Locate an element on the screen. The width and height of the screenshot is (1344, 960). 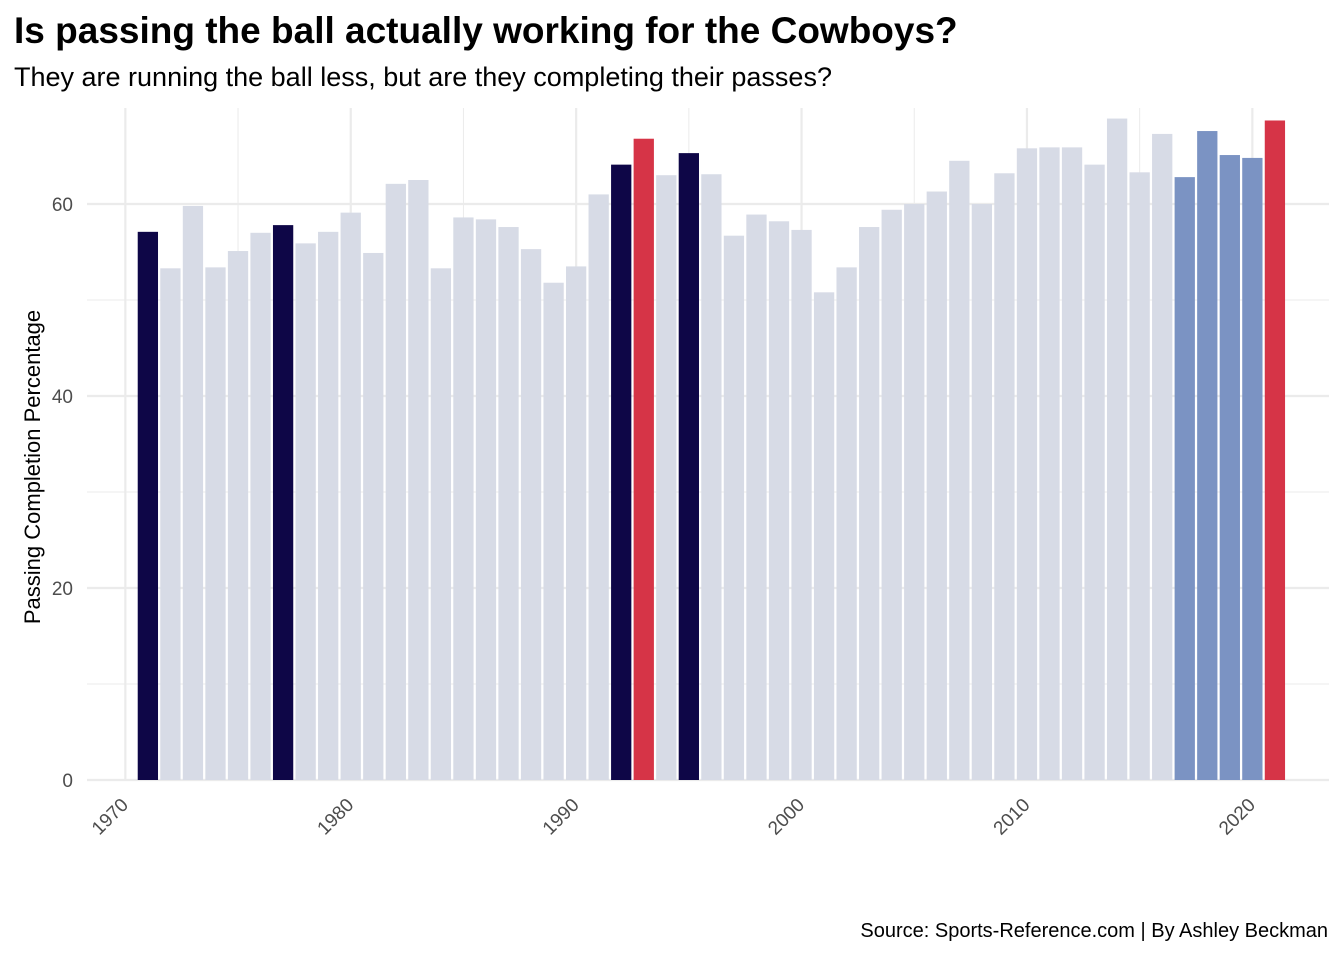
bar-2018 is located at coordinates (1207, 456).